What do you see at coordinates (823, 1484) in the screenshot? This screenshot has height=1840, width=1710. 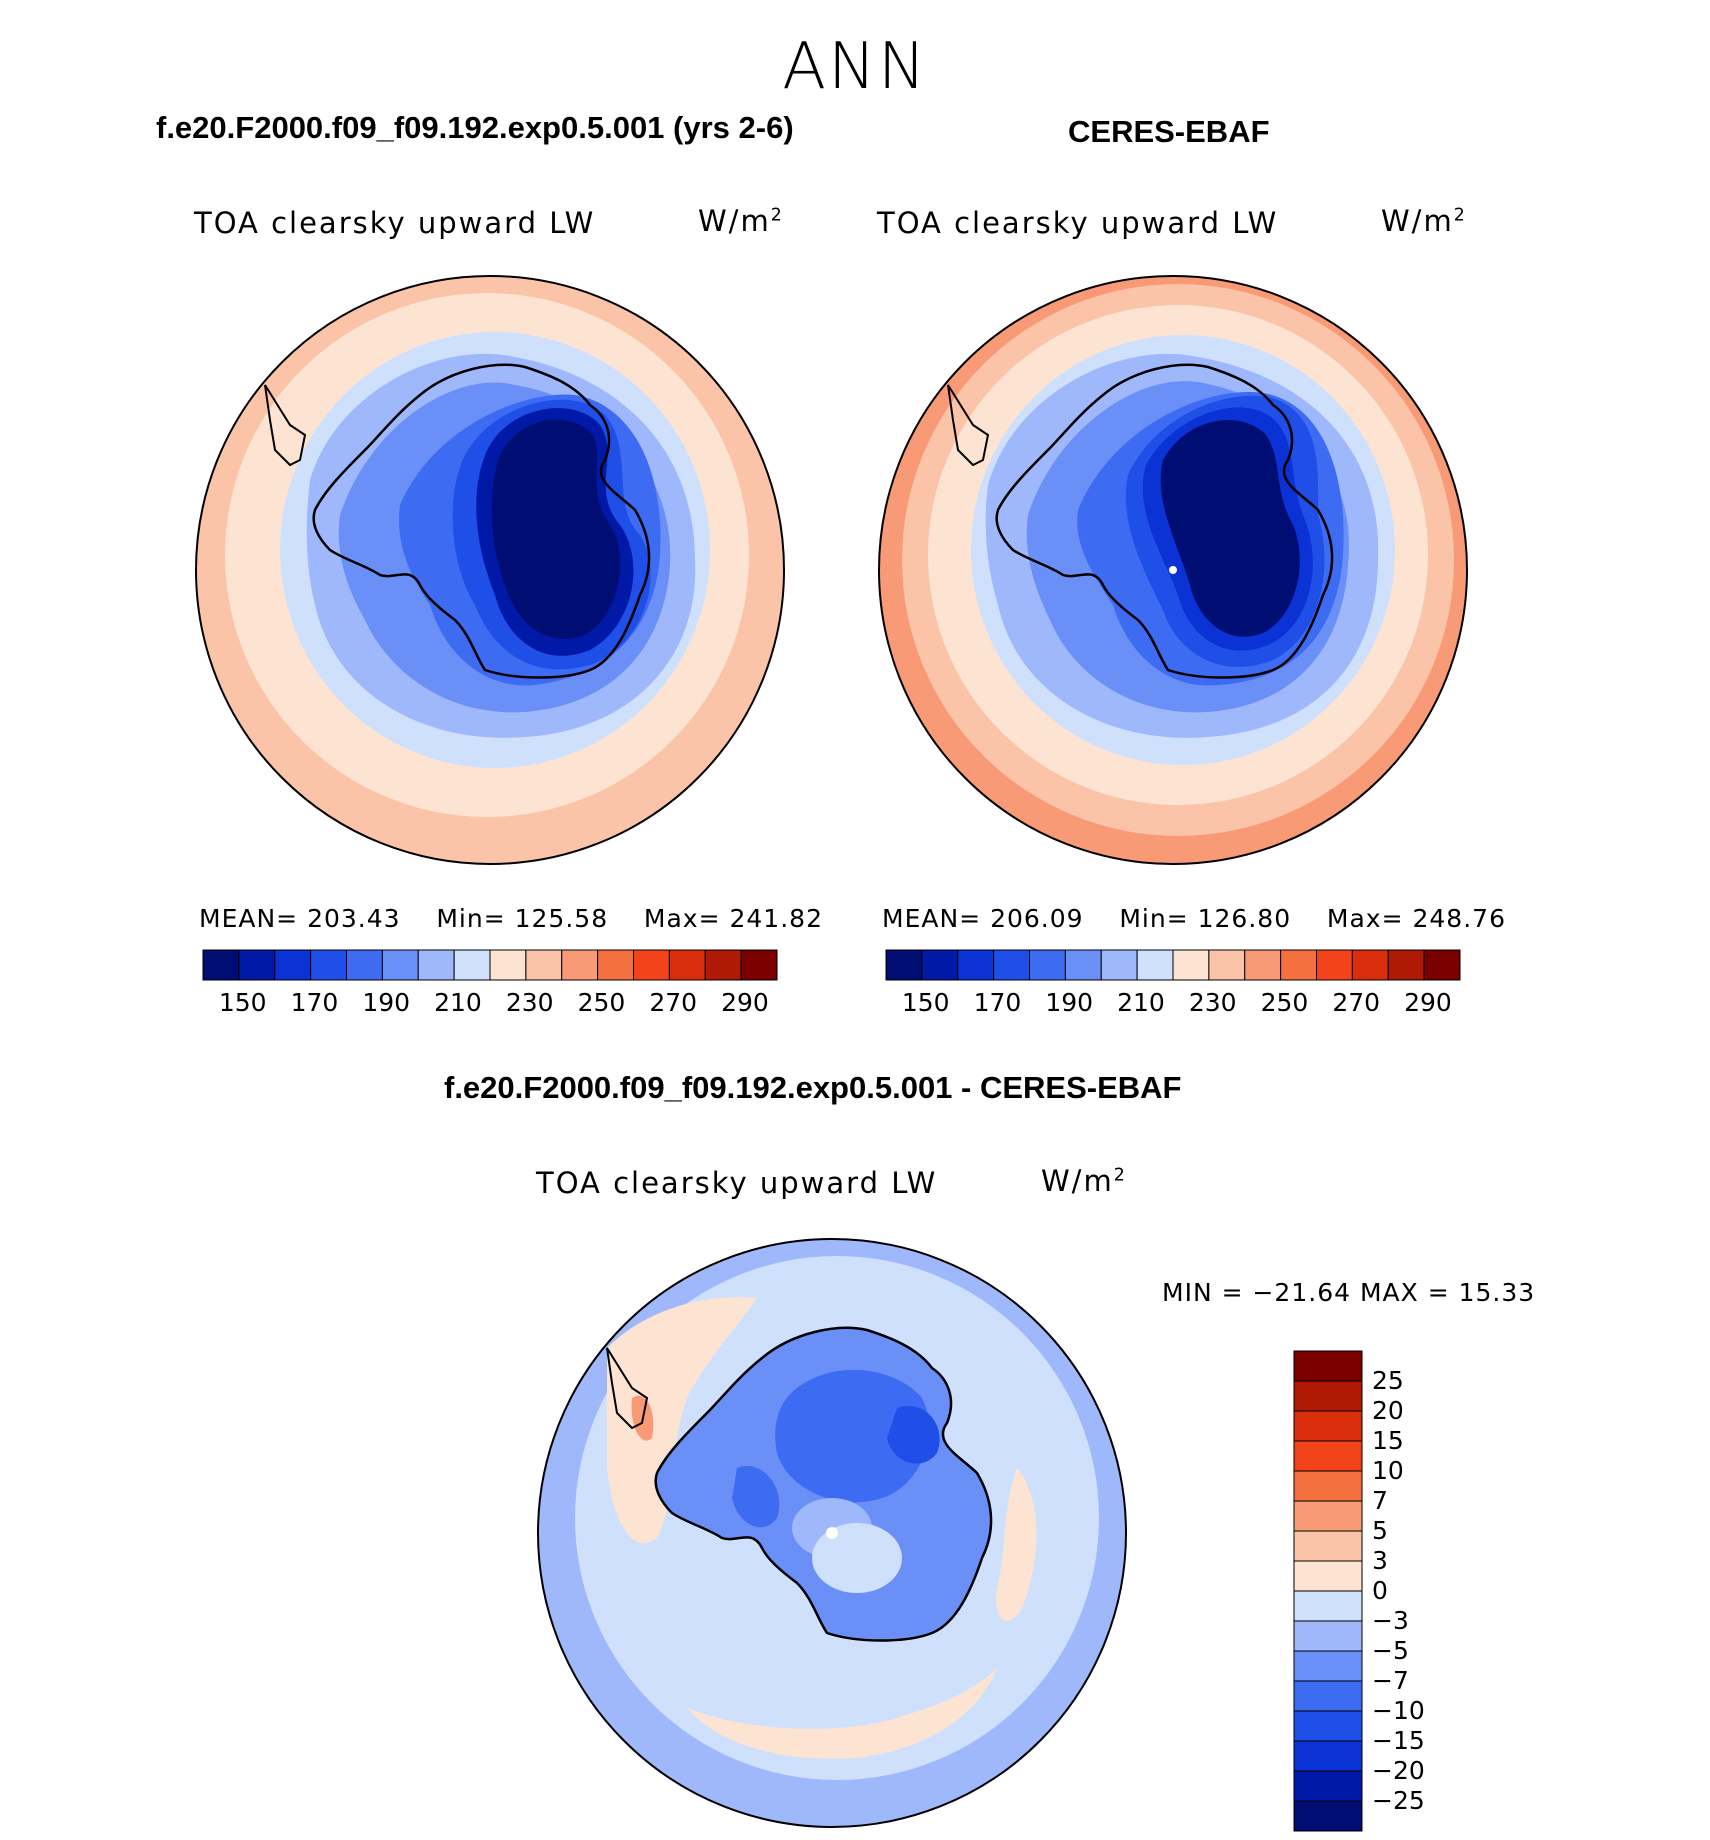 I see `diff-coastline` at bounding box center [823, 1484].